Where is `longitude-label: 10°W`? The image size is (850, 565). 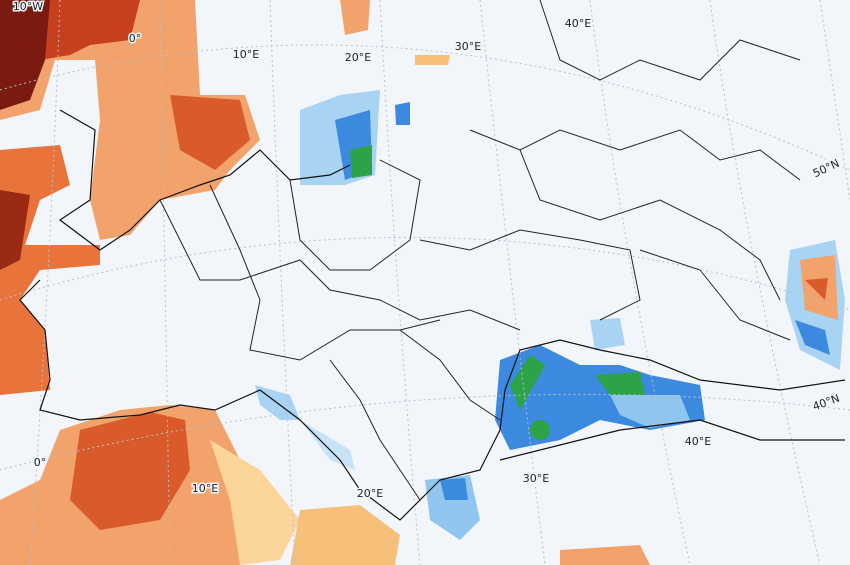 longitude-label: 10°W is located at coordinates (28, 6).